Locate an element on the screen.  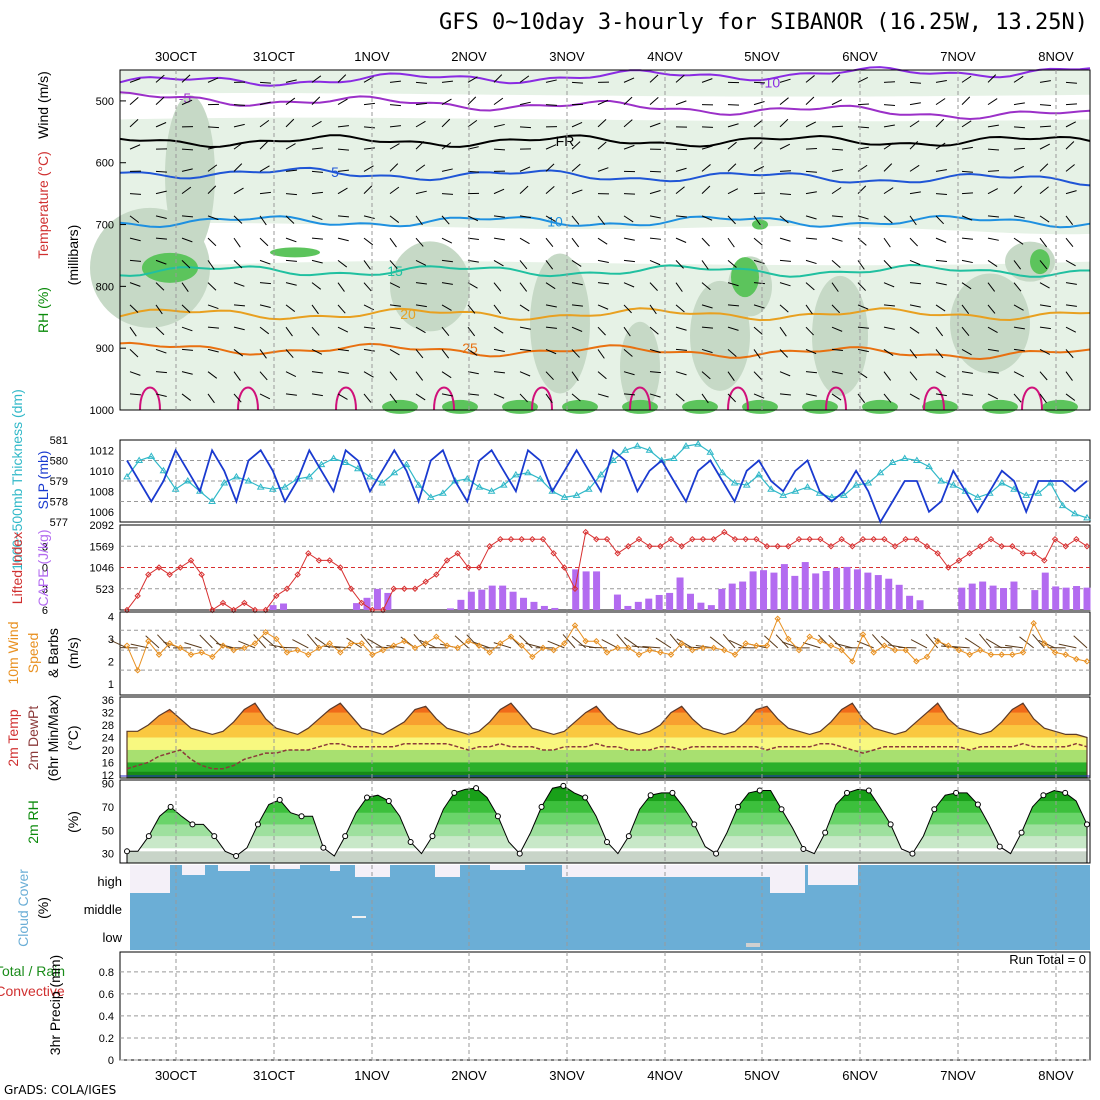
precip-units-title: 3hr Precip (mm) is located at coordinates (55, 1005).